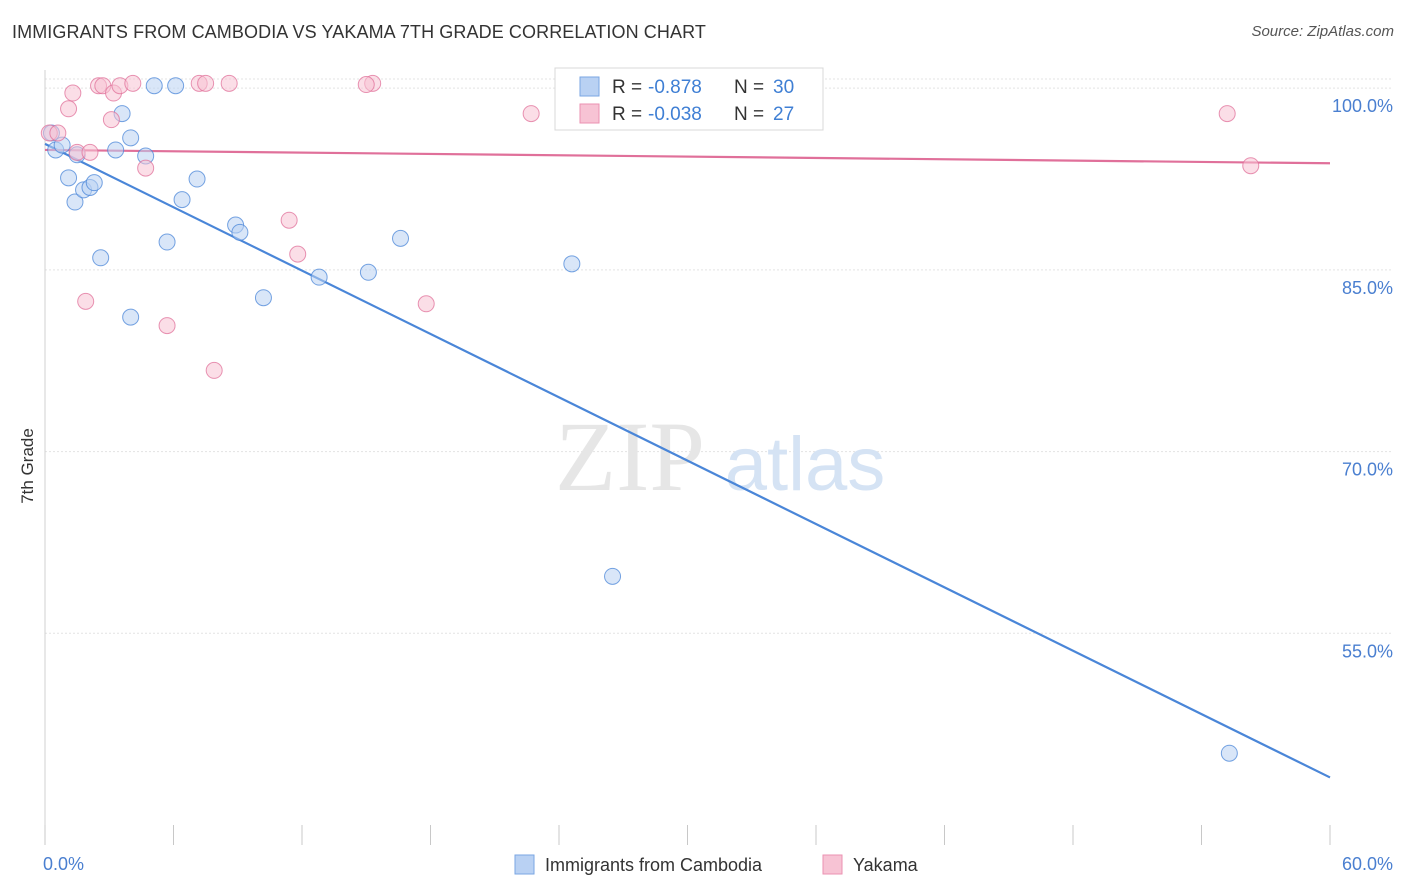 The image size is (1406, 892). I want to click on legend-swatch-pink, so click(589, 113).